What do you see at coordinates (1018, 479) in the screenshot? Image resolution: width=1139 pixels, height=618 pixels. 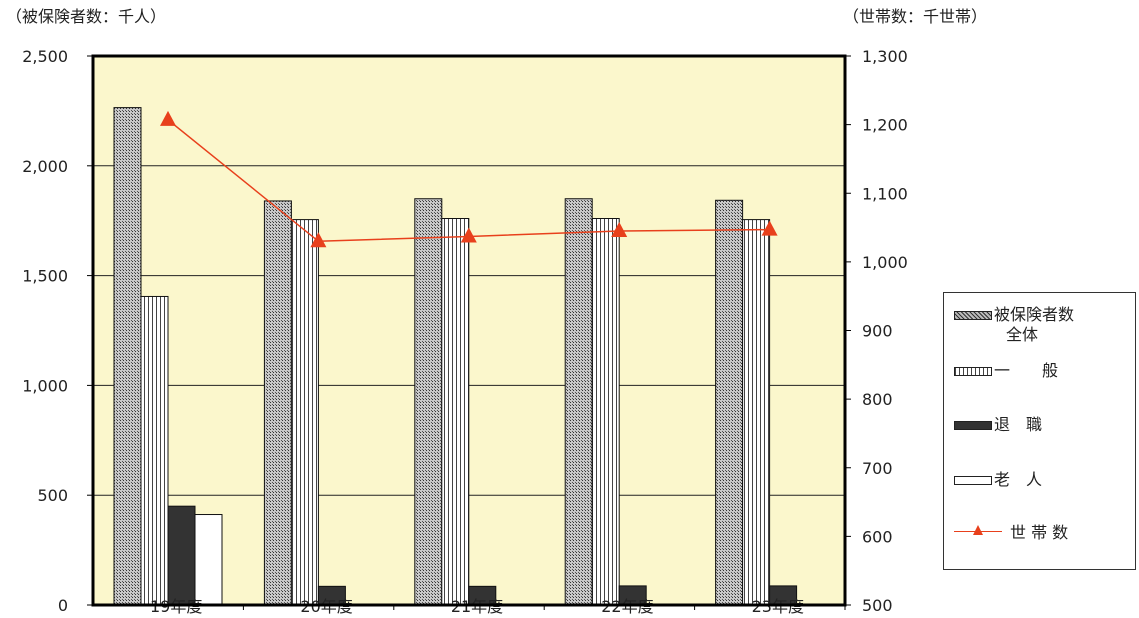 I see `legend-label: 老 人` at bounding box center [1018, 479].